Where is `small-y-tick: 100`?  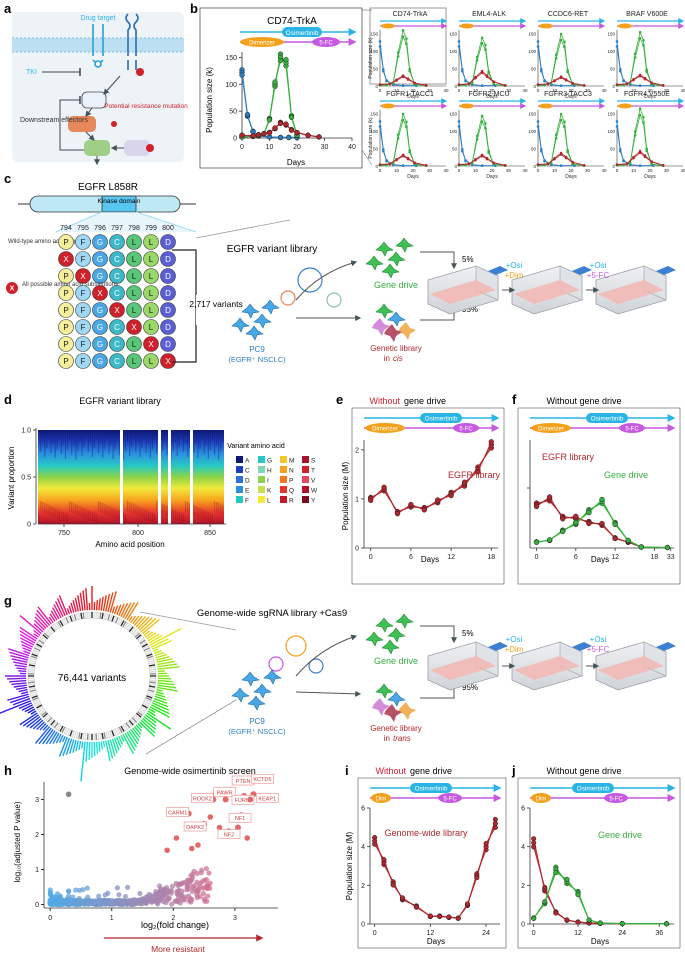
small-y-tick: 100 is located at coordinates (611, 51).